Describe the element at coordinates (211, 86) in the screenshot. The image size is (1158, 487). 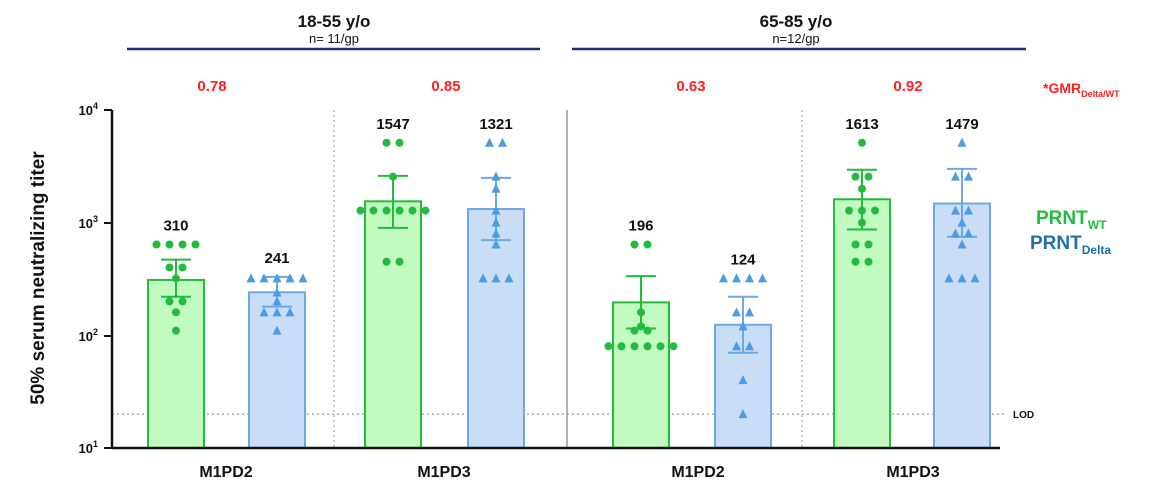
I see `gmr-value-1: 0.78` at that location.